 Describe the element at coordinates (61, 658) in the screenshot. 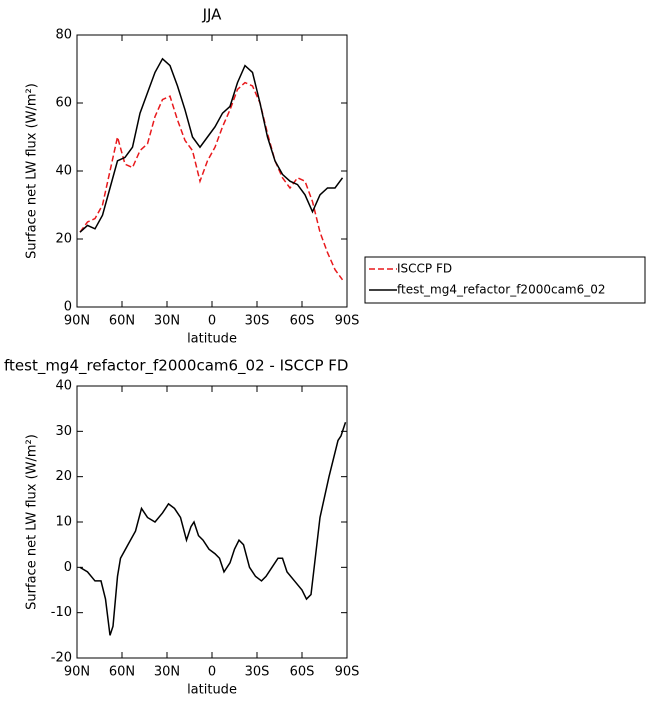

I see `y-tick-label: -20` at that location.